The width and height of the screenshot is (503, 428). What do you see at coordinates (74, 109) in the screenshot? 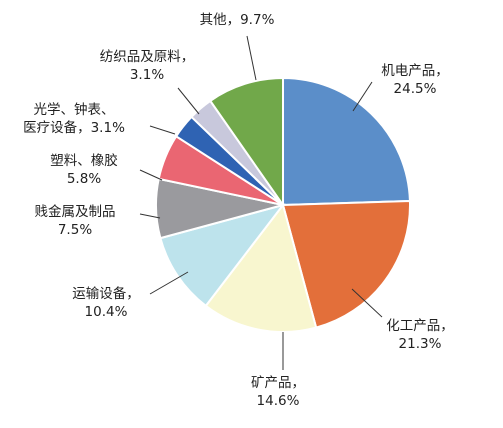
I see `slice-label-line1: 光学、钟表、` at bounding box center [74, 109].